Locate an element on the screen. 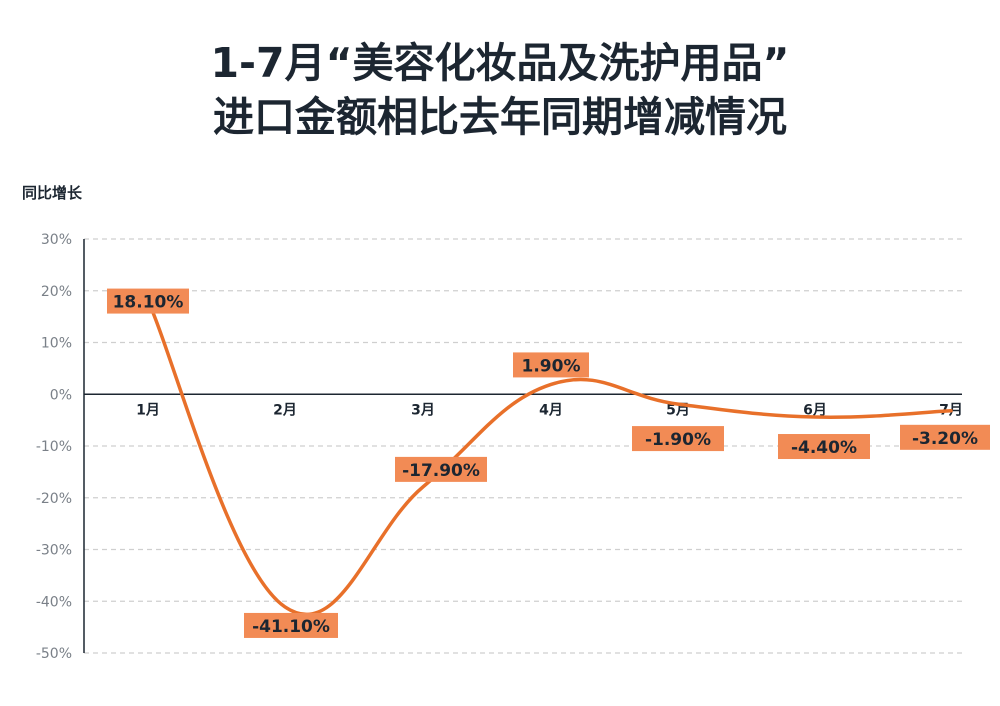  x-tick-label: 4月 is located at coordinates (551, 410).